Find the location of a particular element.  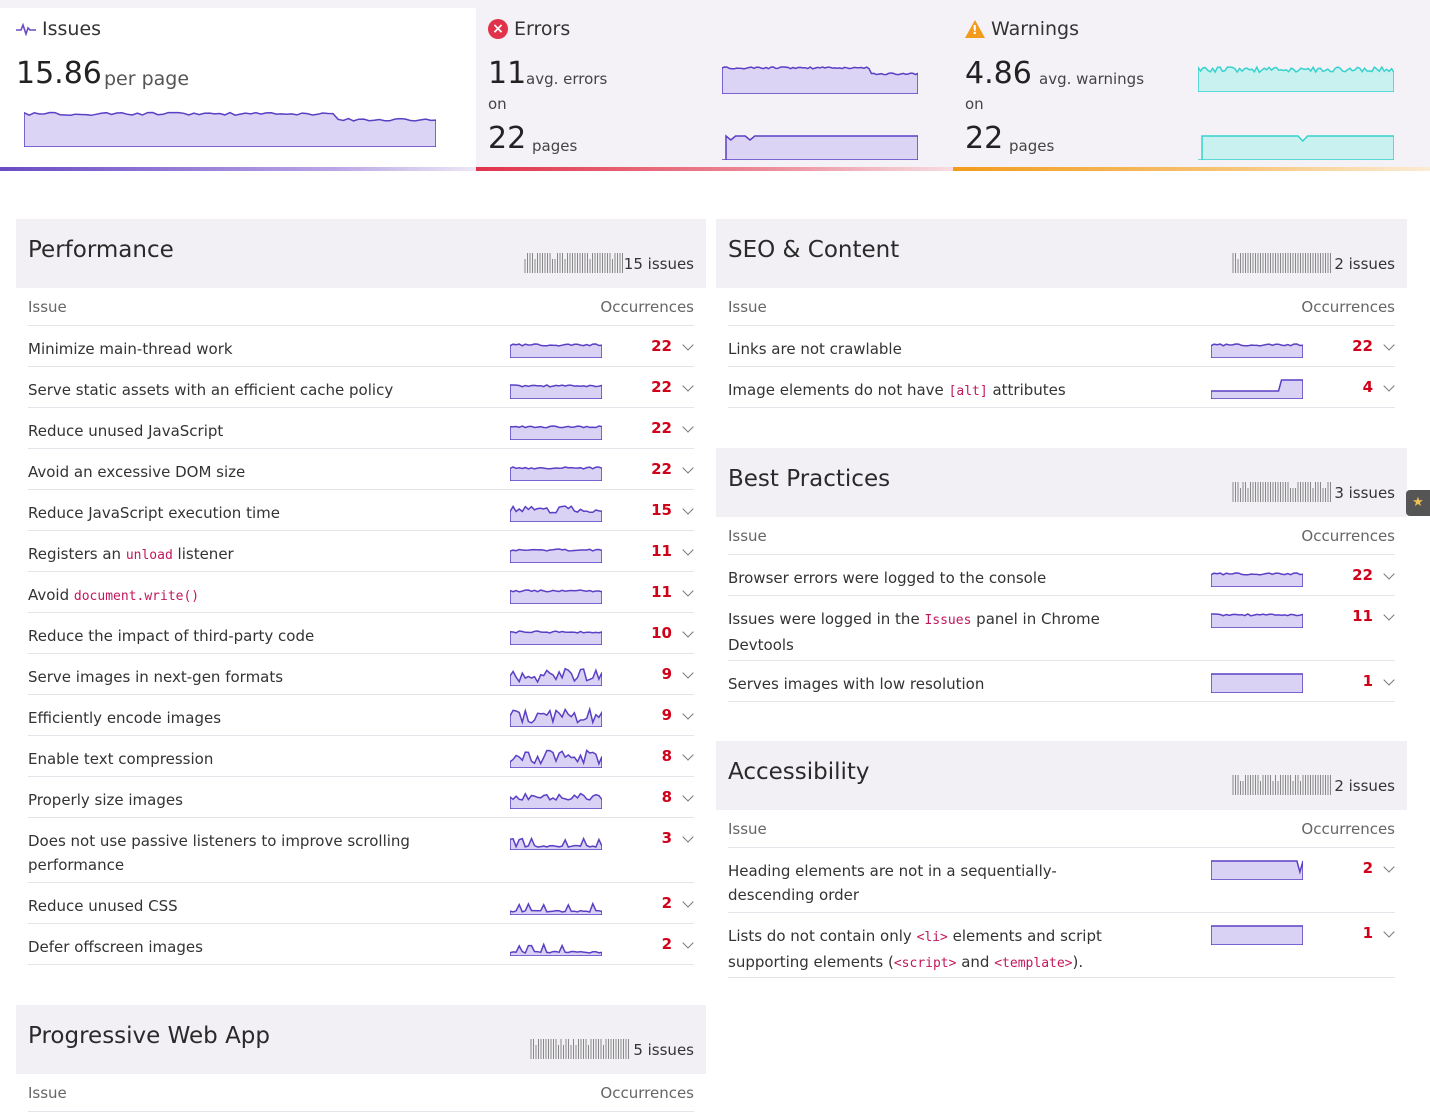

issue-row: Reduce unused JavaScript 22 is located at coordinates (361, 428).